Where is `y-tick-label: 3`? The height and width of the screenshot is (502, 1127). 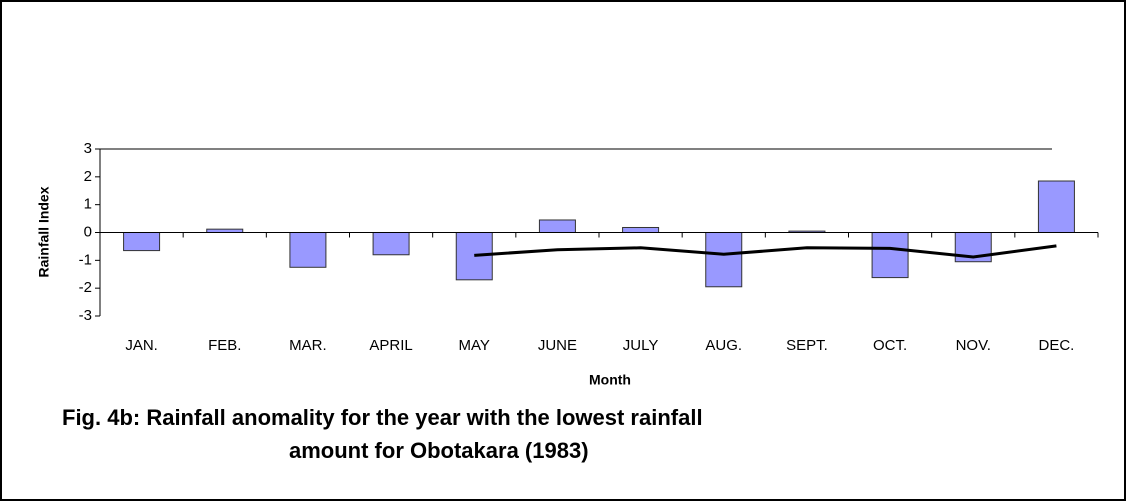
y-tick-label: 3 is located at coordinates (88, 148).